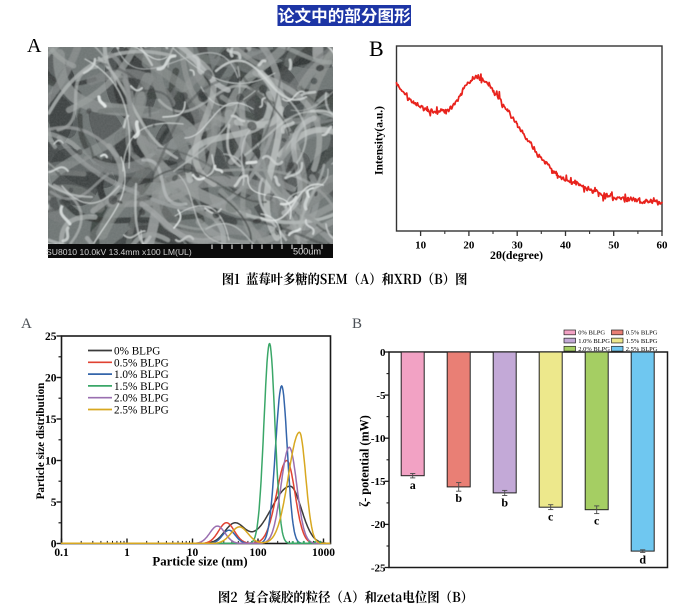  I want to click on svg-text: 30, so click(518, 246).